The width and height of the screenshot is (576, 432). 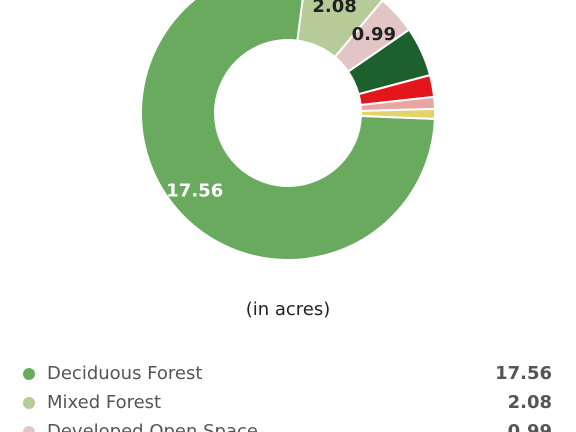 What do you see at coordinates (523, 373) in the screenshot?
I see `legend-value: 17.56` at bounding box center [523, 373].